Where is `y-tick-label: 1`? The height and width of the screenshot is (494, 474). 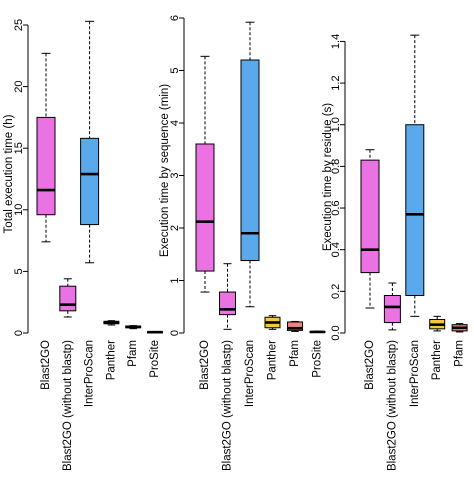 y-tick-label: 1 is located at coordinates (175, 280).